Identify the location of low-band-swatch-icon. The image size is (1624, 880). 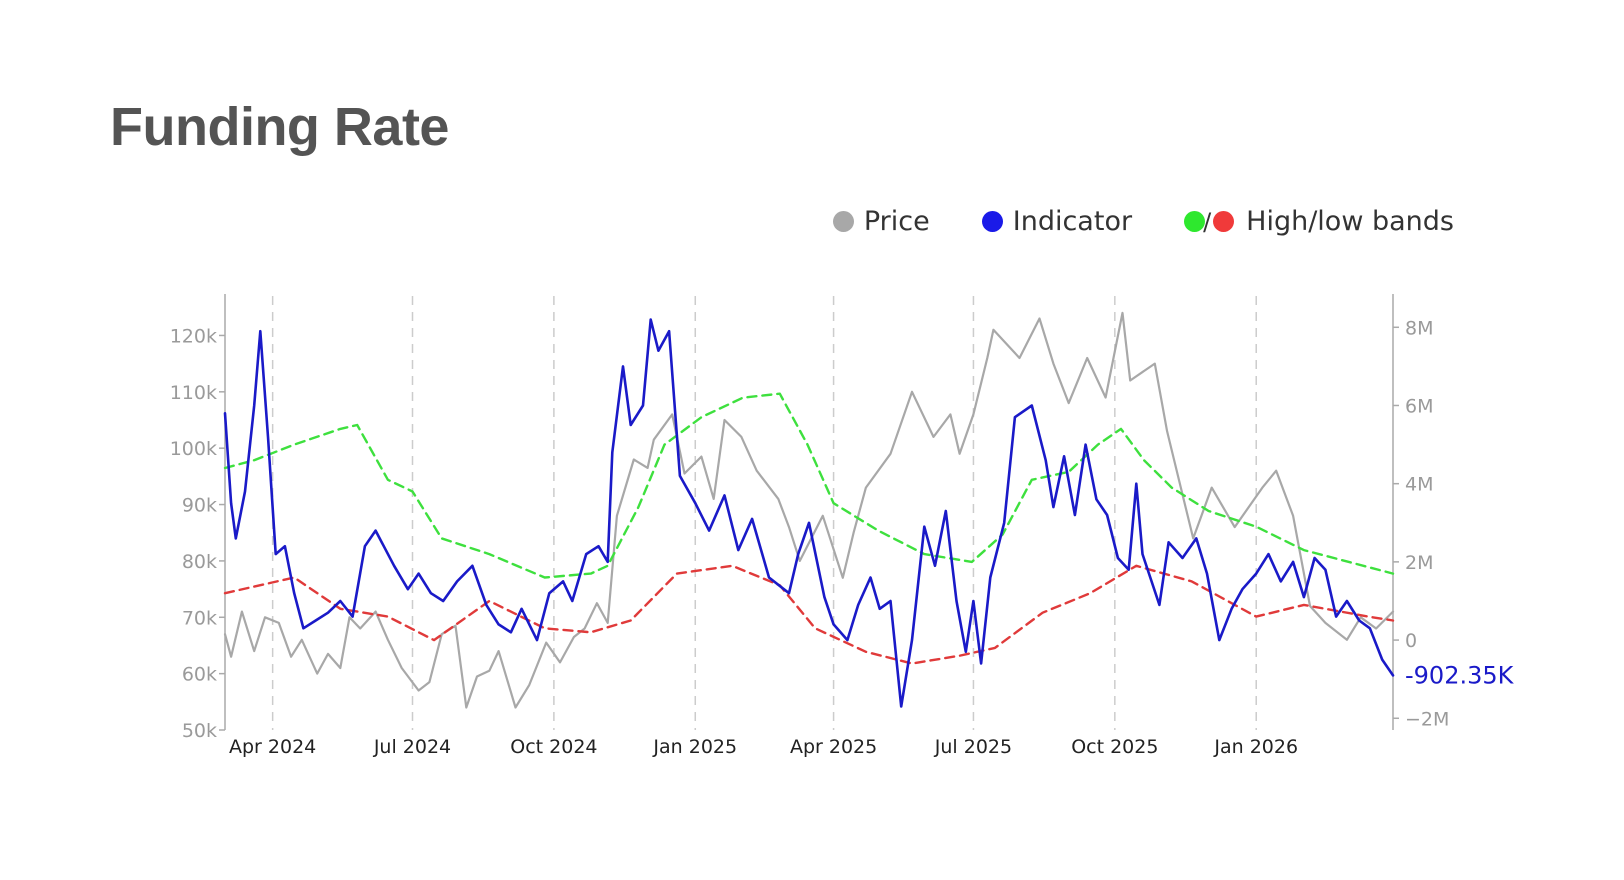
(1224, 221).